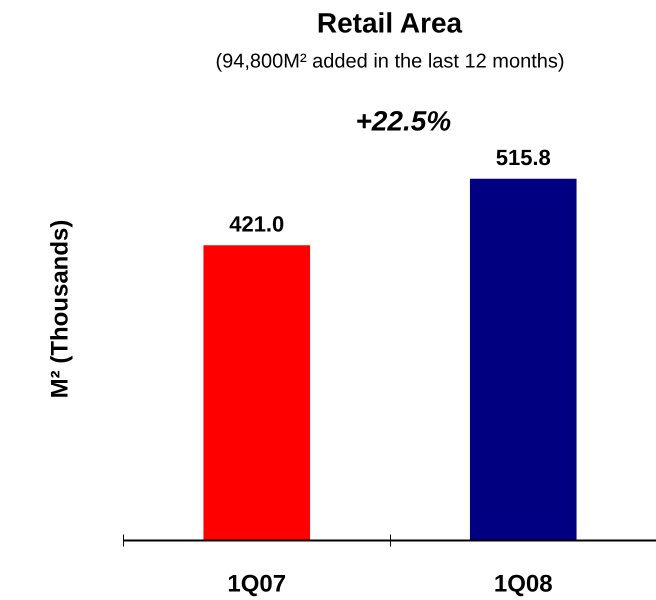  Describe the element at coordinates (390, 61) in the screenshot. I see `chart-subtitle: (94,800M² added in the last 12 months)` at that location.